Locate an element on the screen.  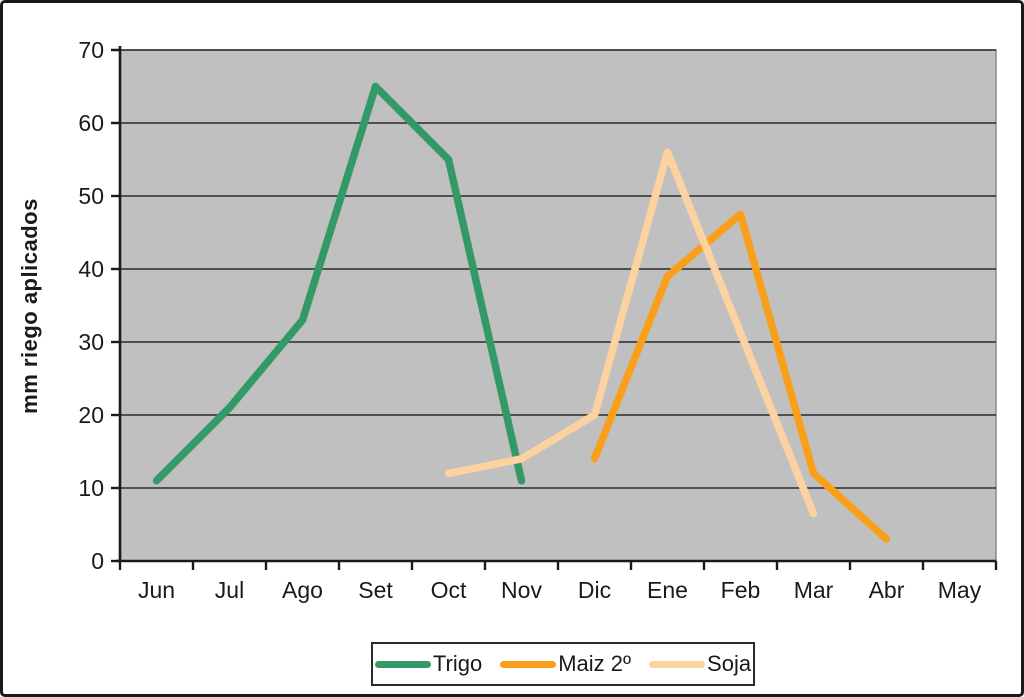
legend-label: Maiz 2º is located at coordinates (595, 663).